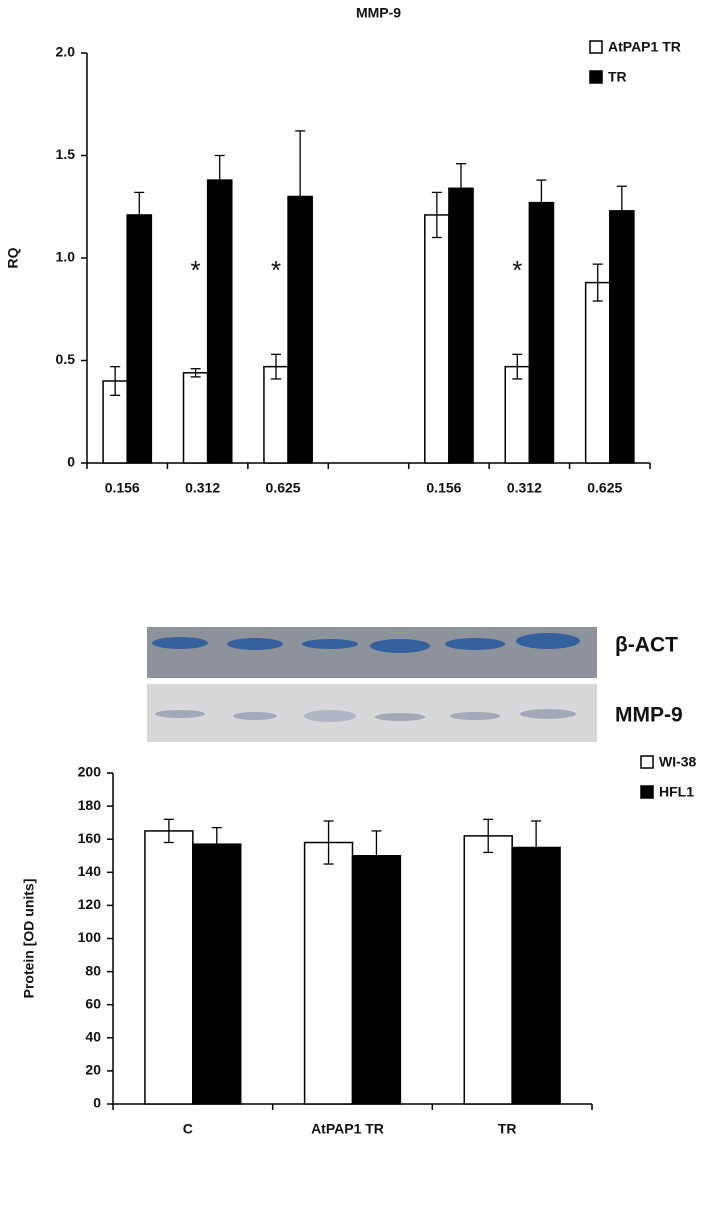 This screenshot has height=1226, width=709. I want to click on x-tick-label: C, so click(188, 1129).